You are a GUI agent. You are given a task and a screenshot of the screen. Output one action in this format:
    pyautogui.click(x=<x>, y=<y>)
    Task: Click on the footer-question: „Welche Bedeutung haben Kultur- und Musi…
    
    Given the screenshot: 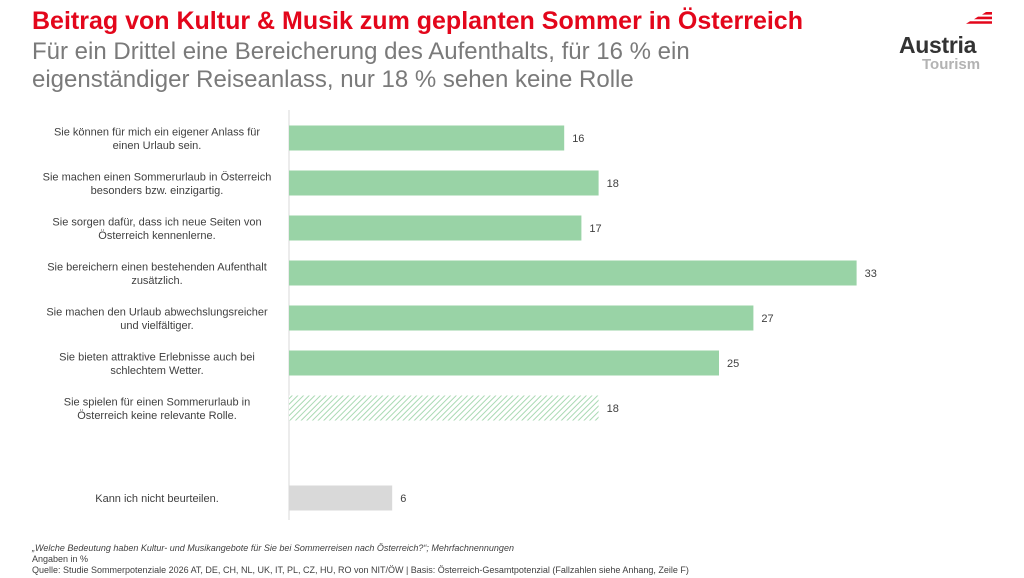 What is the action you would take?
    pyautogui.click(x=273, y=548)
    